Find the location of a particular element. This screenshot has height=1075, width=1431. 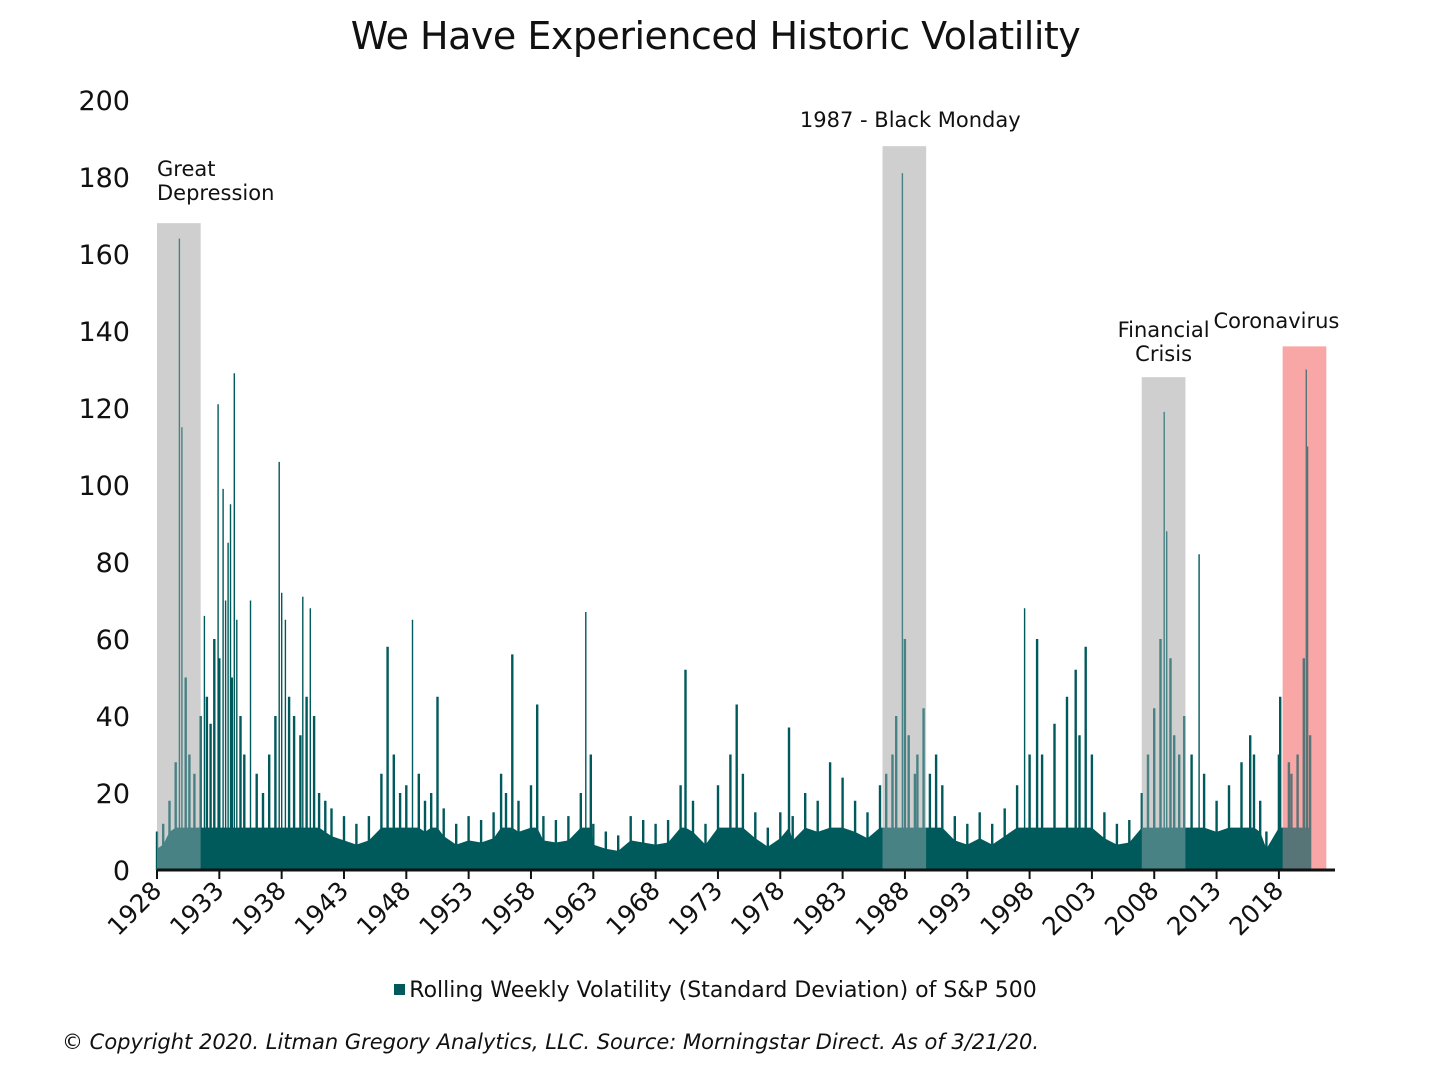

legend-swatch is located at coordinates (400, 989).